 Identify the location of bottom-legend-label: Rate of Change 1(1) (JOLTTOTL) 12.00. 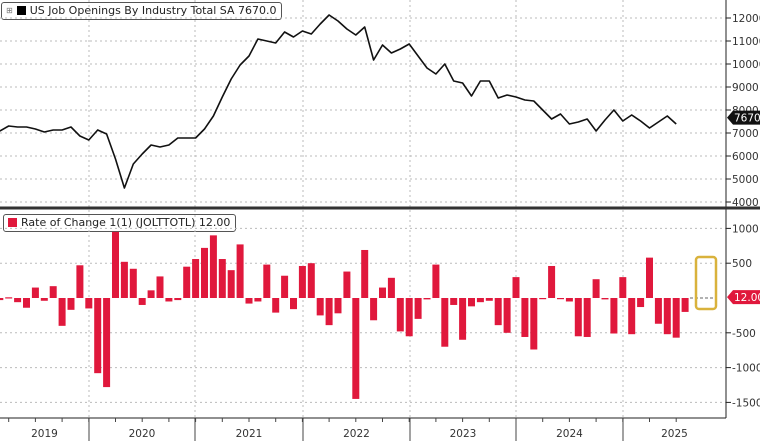
(126, 222).